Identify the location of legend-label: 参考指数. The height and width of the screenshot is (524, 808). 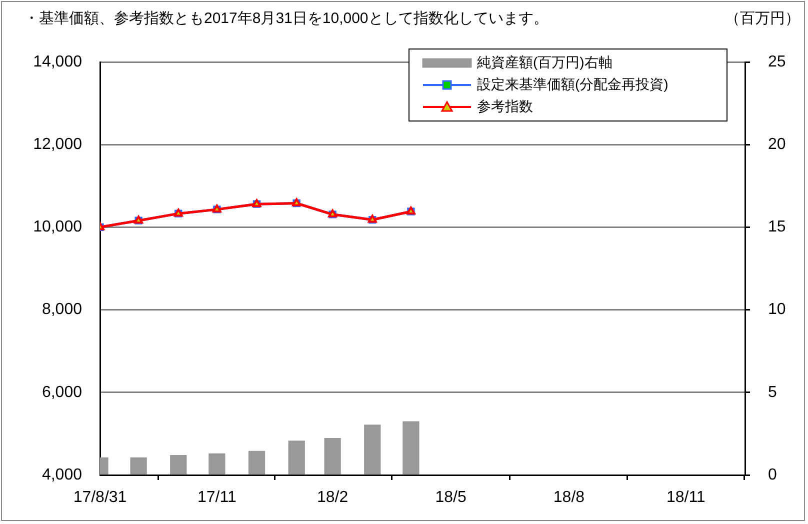
(505, 106).